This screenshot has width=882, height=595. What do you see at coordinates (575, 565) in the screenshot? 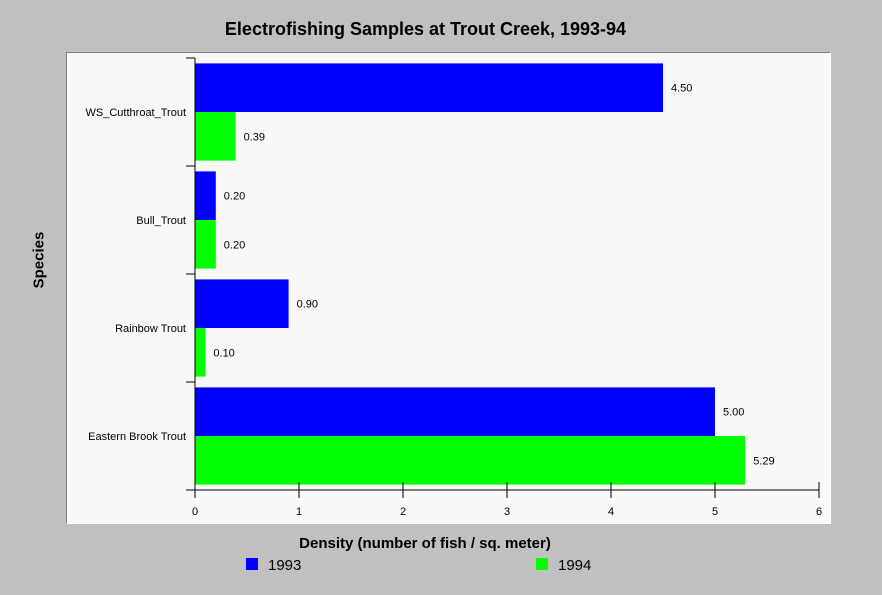
I see `legend-label-1994: 1994` at bounding box center [575, 565].